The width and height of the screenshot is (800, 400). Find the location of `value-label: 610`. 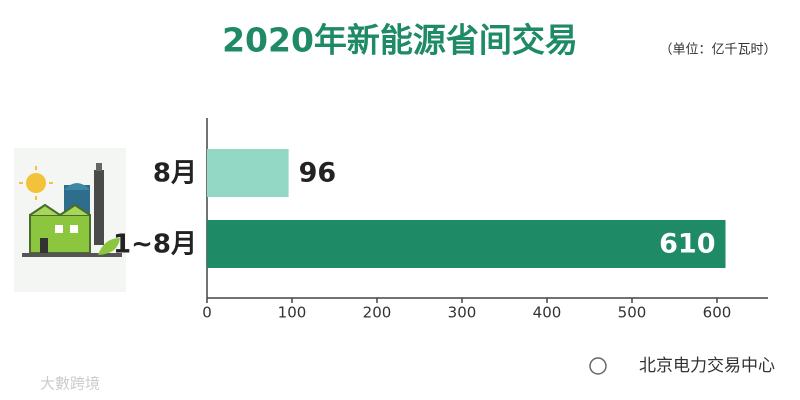

value-label: 610 is located at coordinates (687, 244).